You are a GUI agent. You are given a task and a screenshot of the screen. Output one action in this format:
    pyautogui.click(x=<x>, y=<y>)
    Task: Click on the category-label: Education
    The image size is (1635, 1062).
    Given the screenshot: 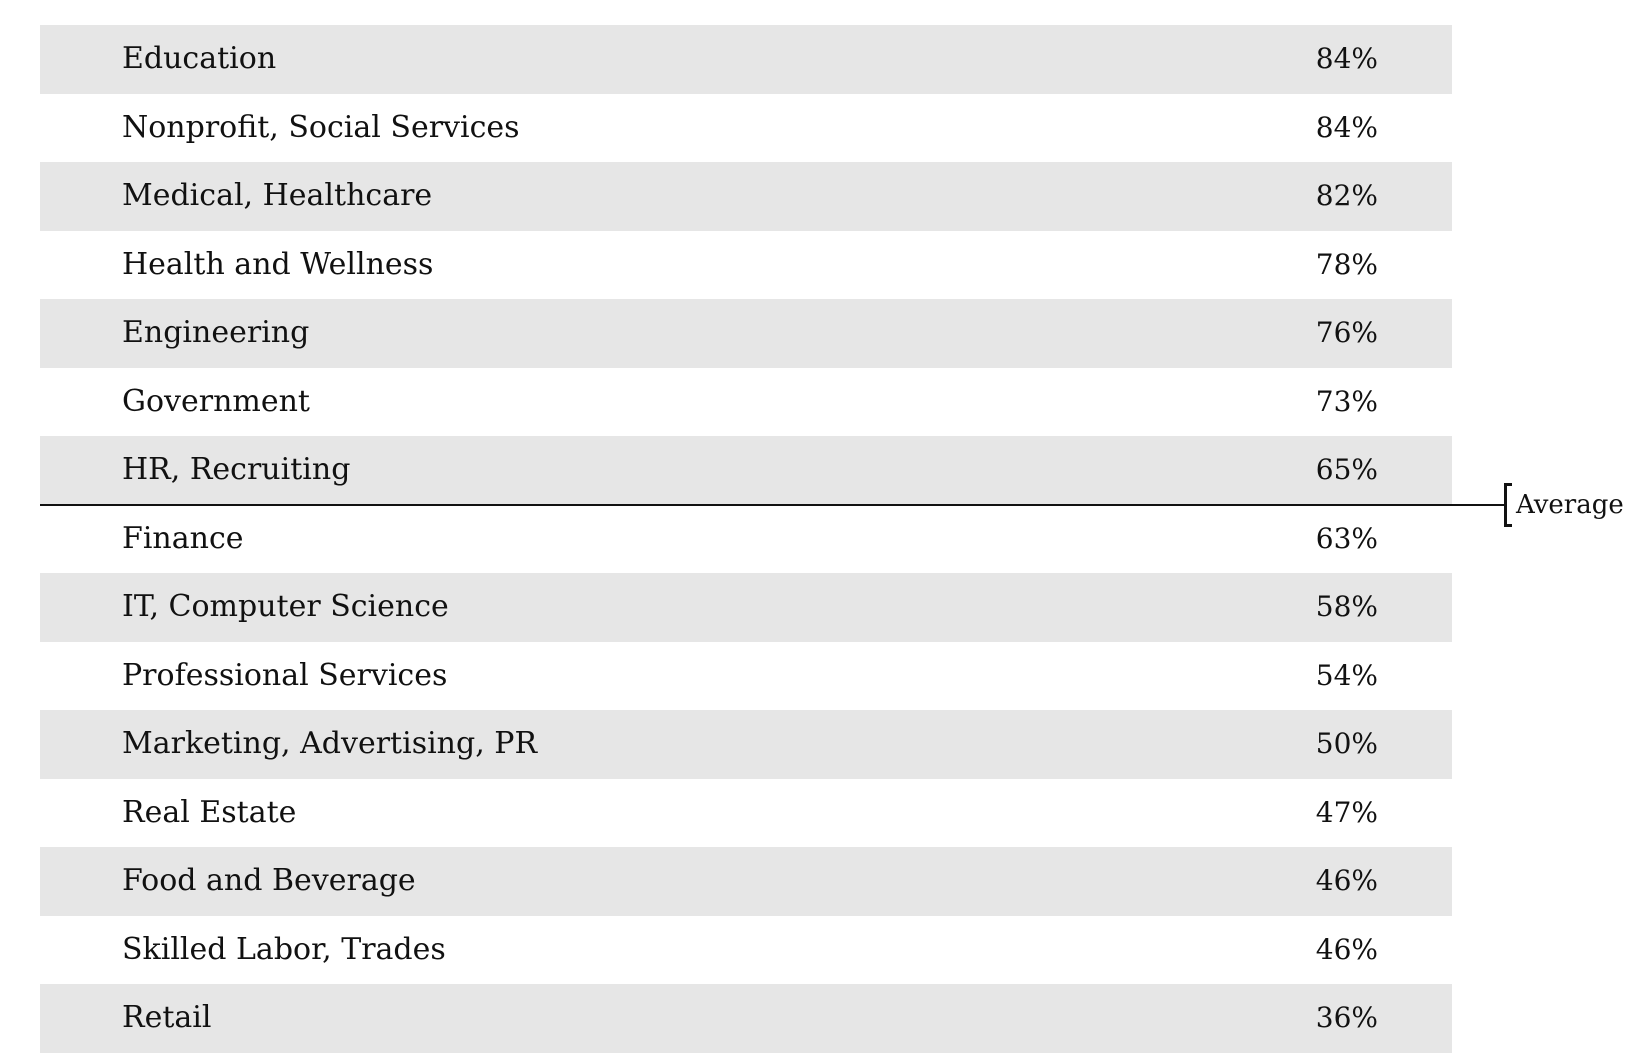 What is the action you would take?
    pyautogui.click(x=199, y=58)
    